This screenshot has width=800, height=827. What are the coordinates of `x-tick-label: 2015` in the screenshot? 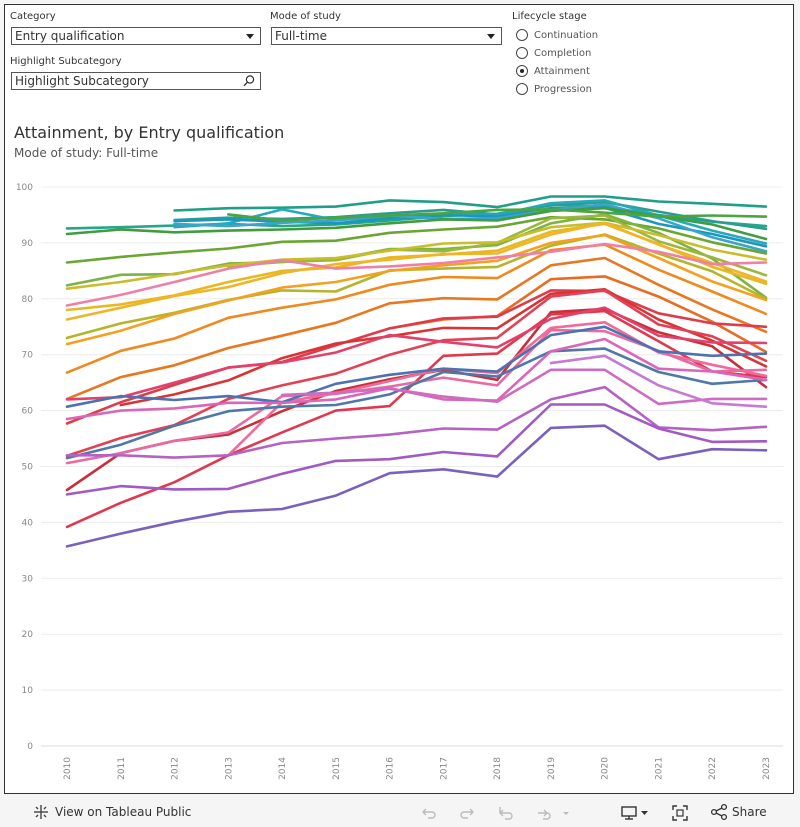 It's located at (337, 768).